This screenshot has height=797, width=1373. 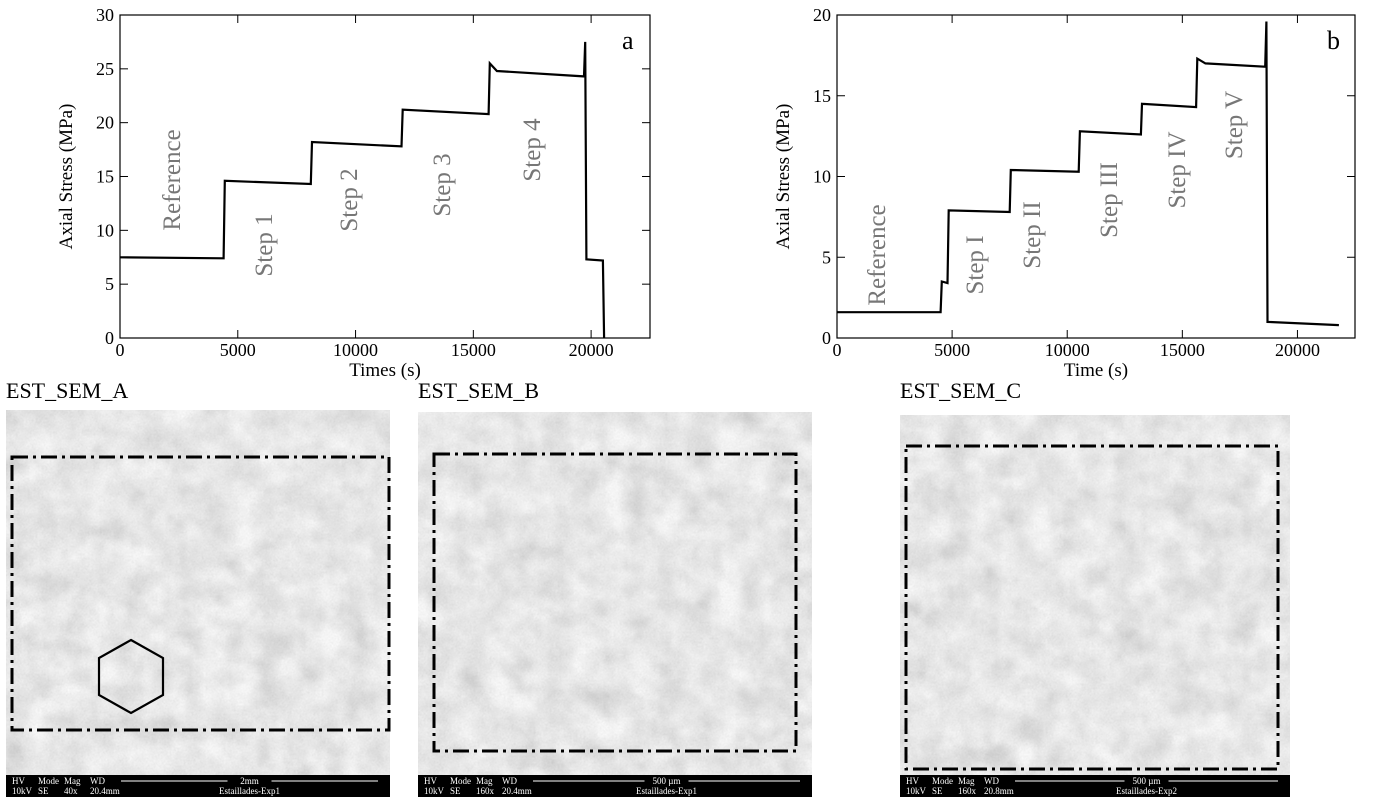 What do you see at coordinates (1234, 125) in the screenshot?
I see `annotation: Step V` at bounding box center [1234, 125].